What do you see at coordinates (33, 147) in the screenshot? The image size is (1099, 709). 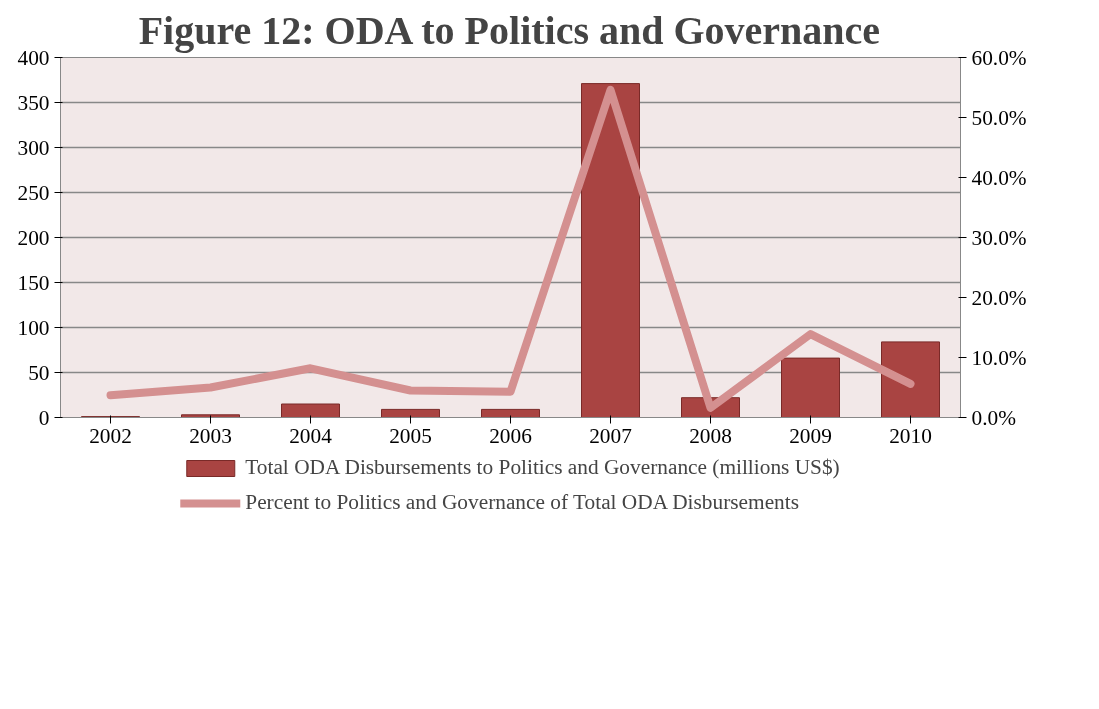 I see `y-tick-label: 300` at bounding box center [33, 147].